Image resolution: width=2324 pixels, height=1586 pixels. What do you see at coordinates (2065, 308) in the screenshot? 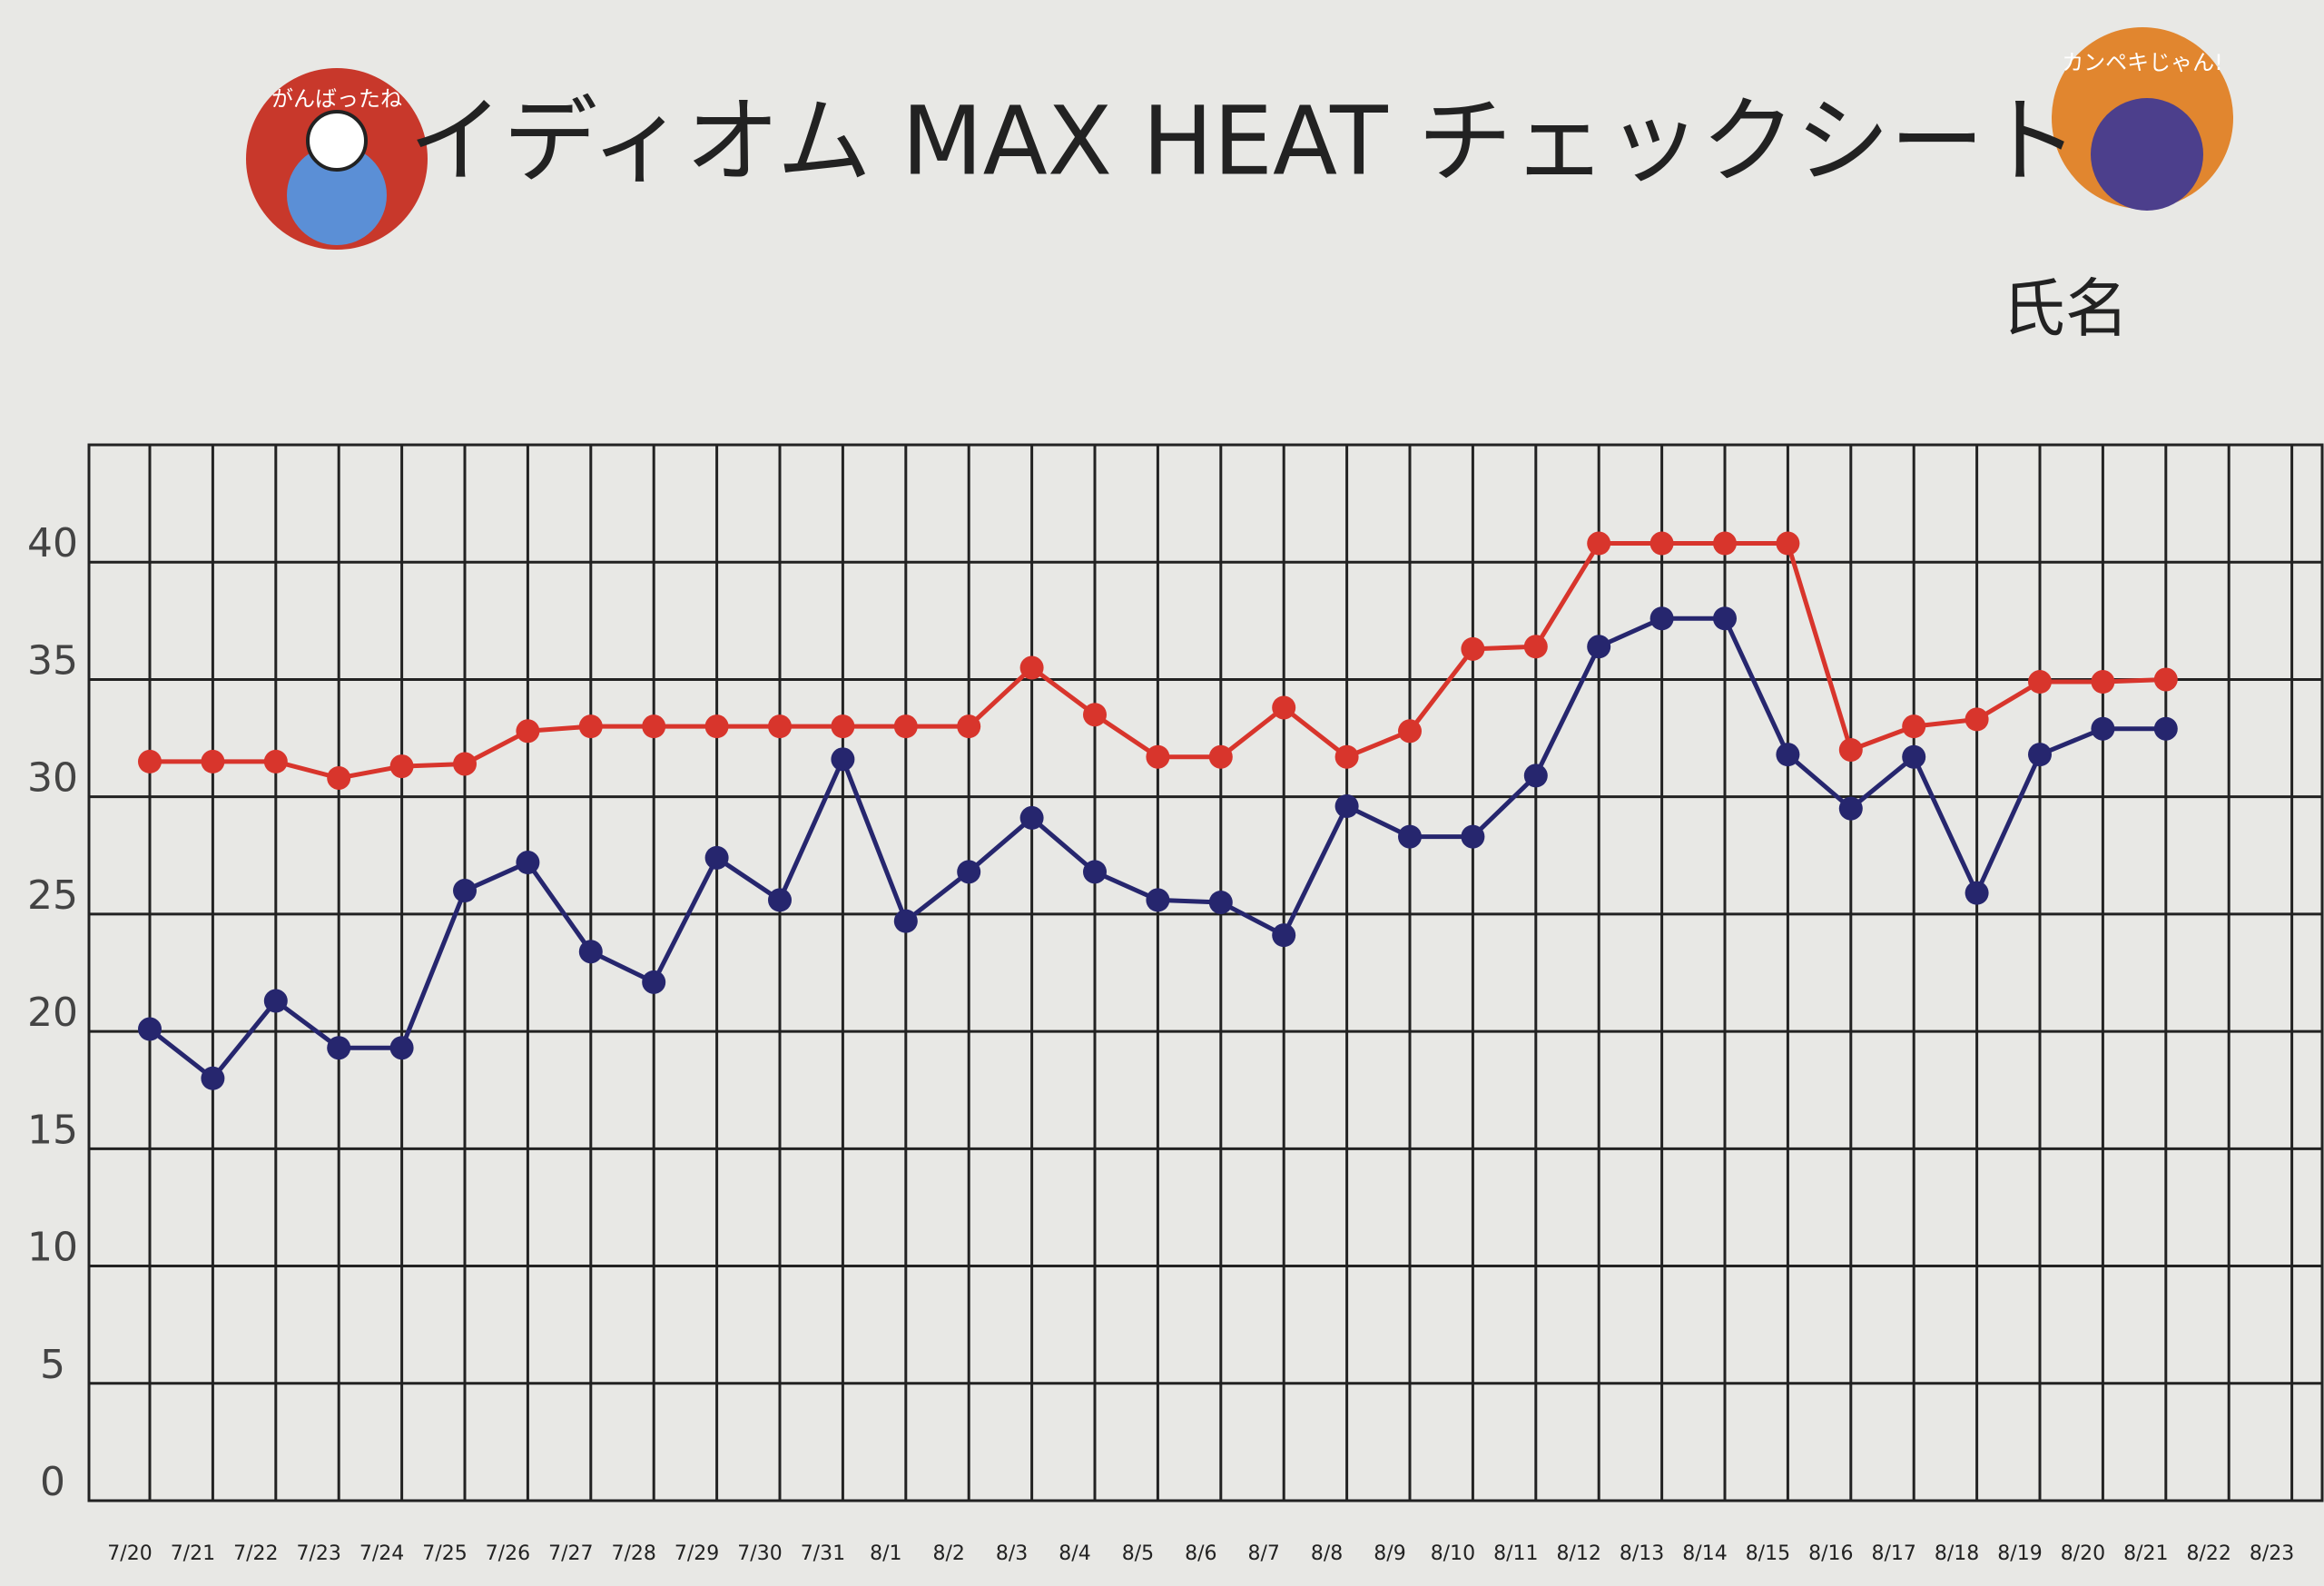
I see `name-label: 氏名` at bounding box center [2065, 308].